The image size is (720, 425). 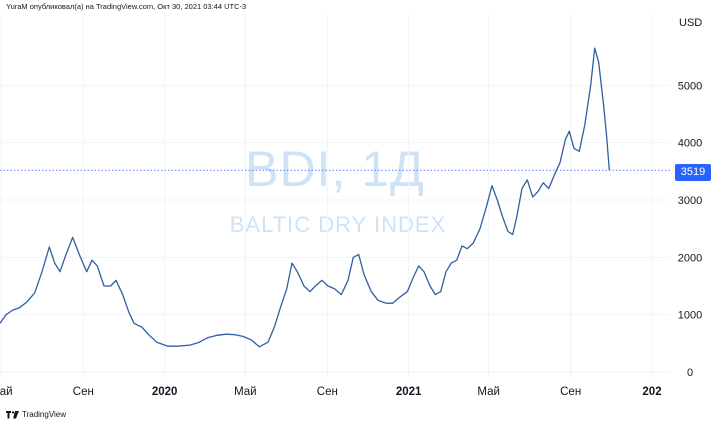 What do you see at coordinates (690, 316) in the screenshot?
I see `y-tick-label: 1000` at bounding box center [690, 316].